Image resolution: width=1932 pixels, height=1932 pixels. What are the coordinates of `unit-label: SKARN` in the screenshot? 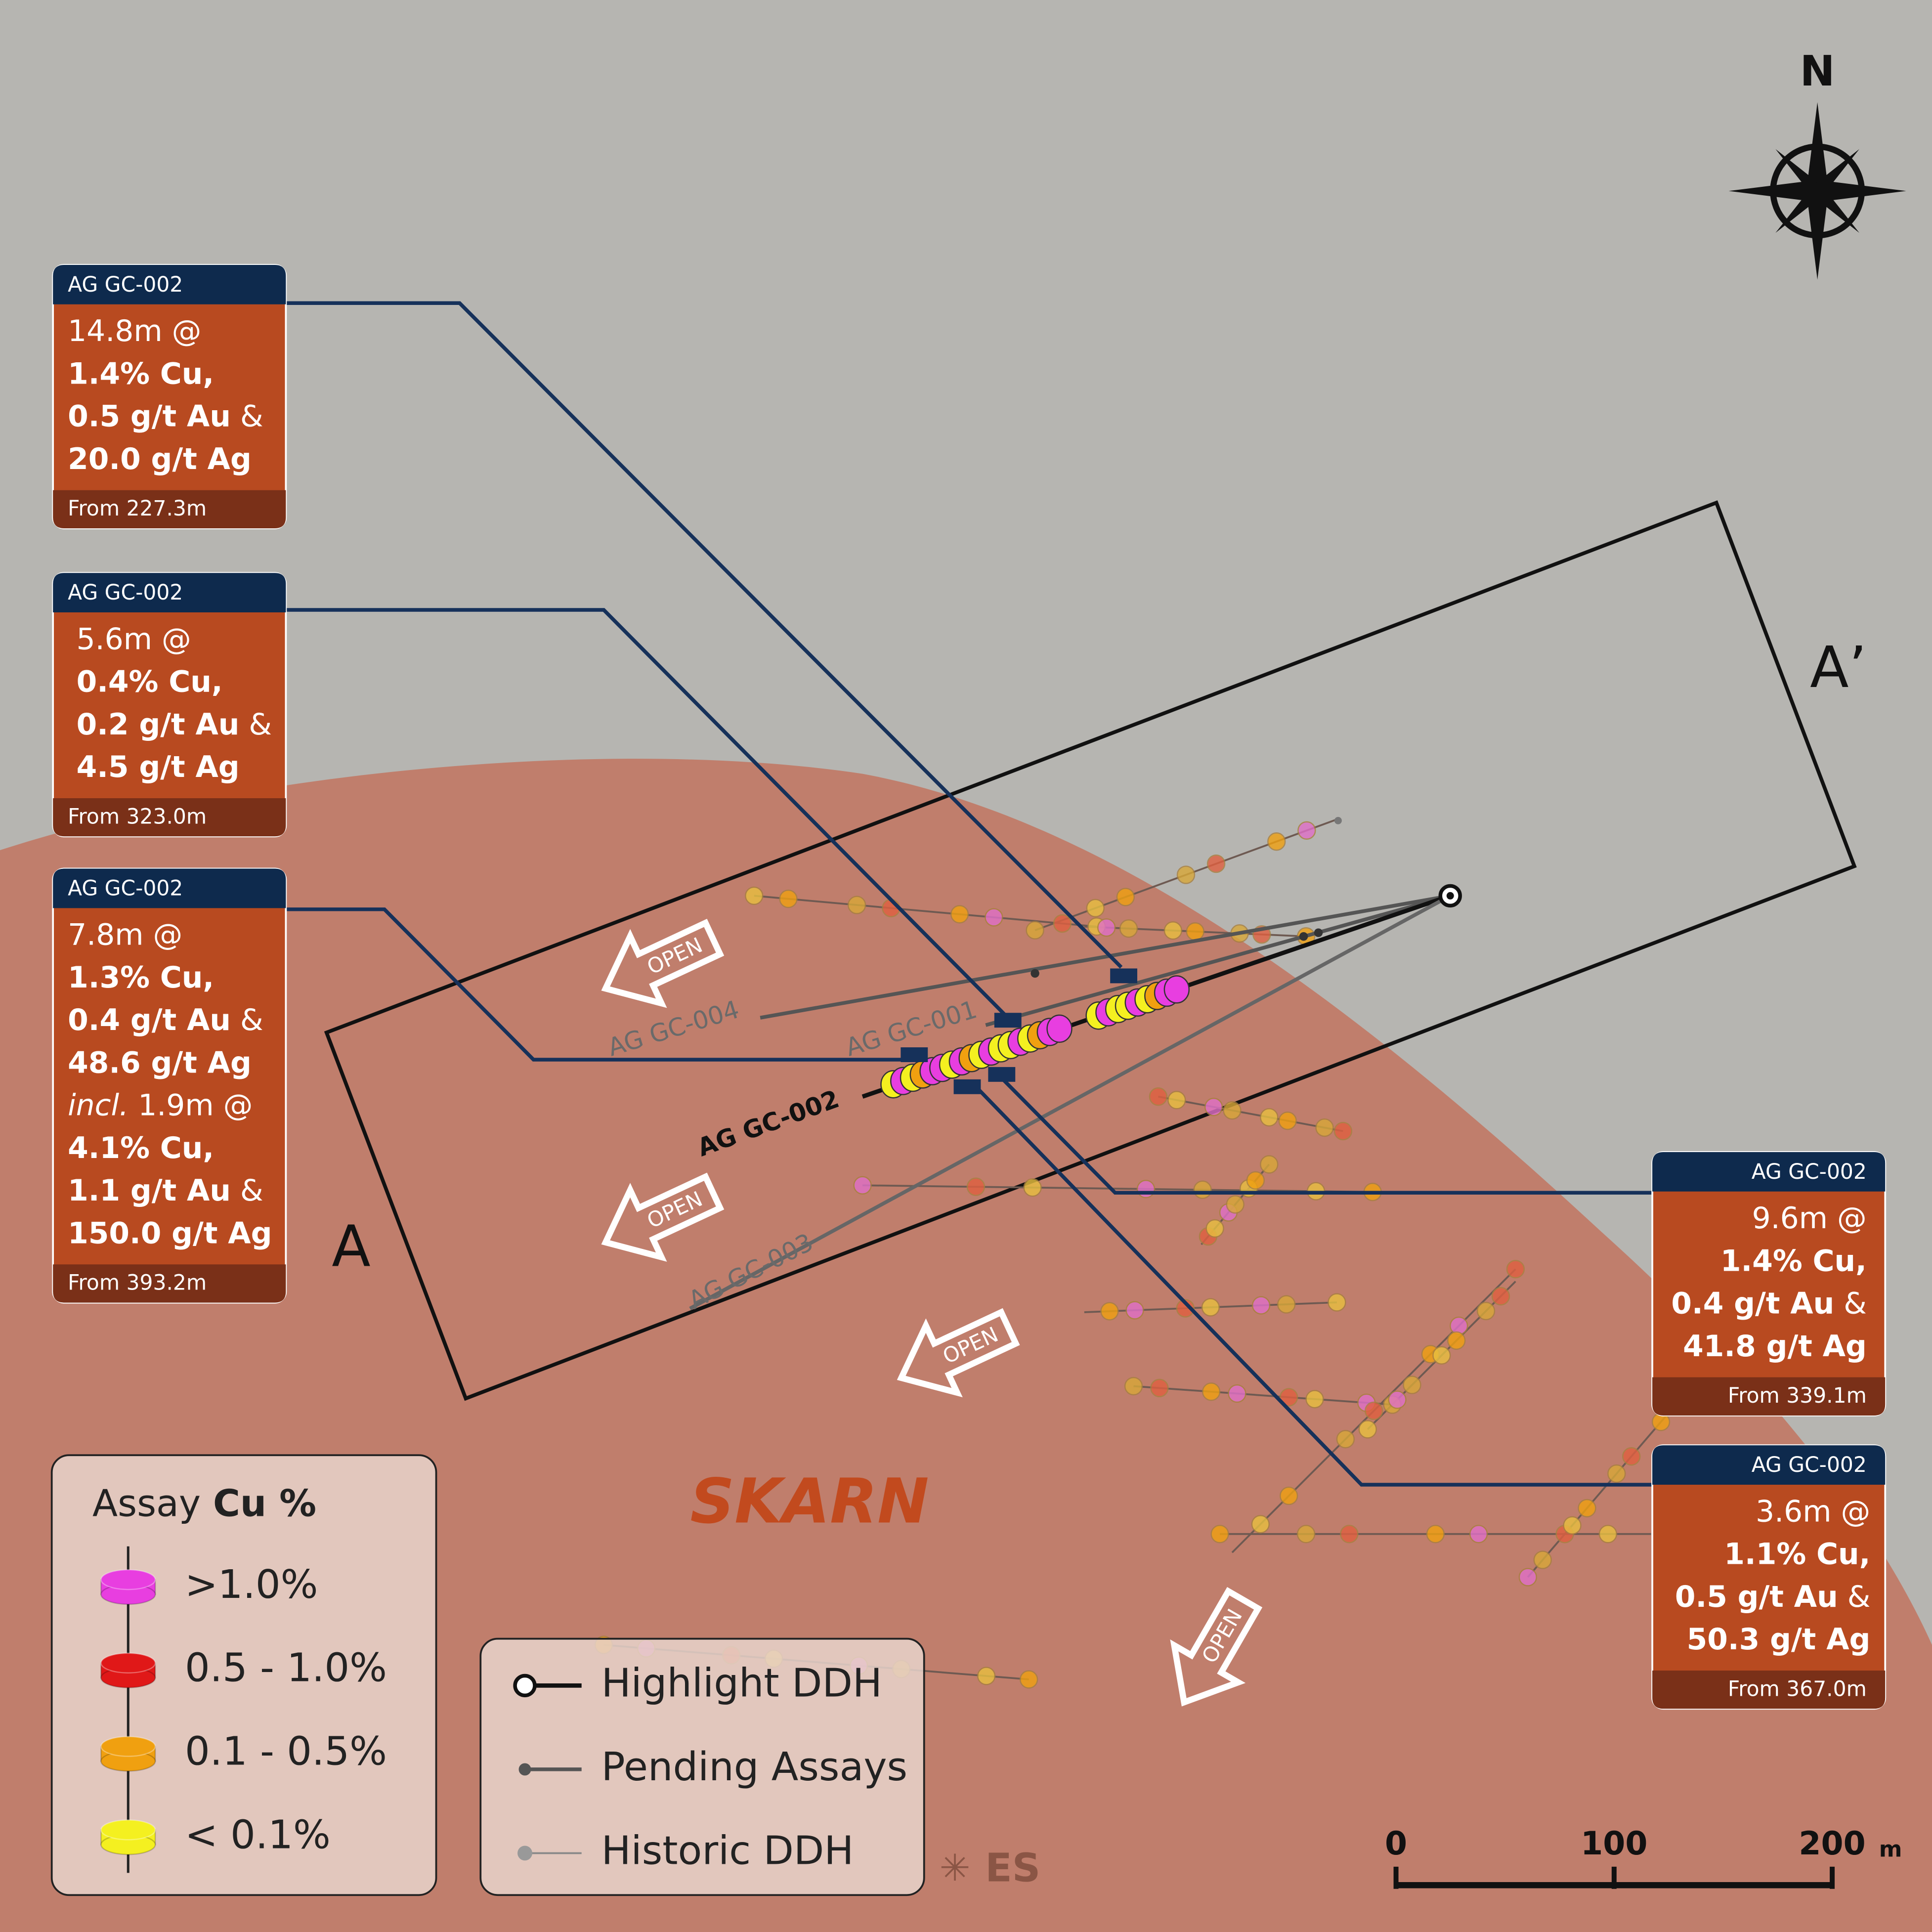 It's located at (809, 1502).